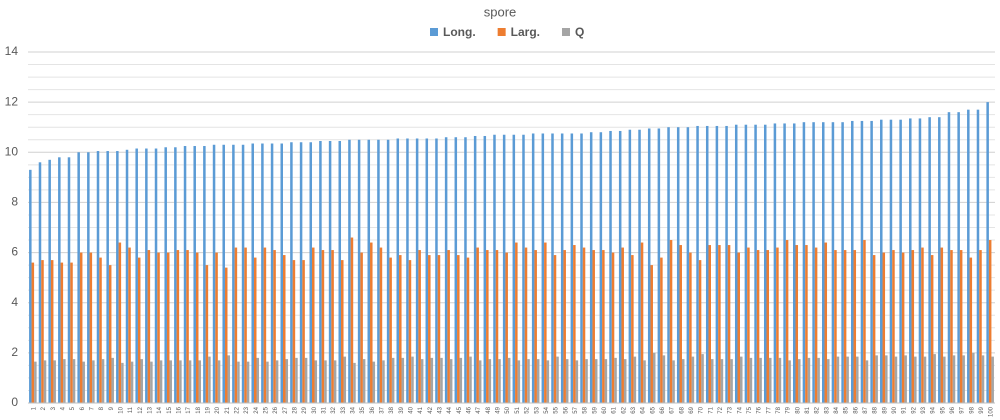 Image resolution: width=1000 pixels, height=420 pixels. I want to click on x-tick-label: 23, so click(247, 409).